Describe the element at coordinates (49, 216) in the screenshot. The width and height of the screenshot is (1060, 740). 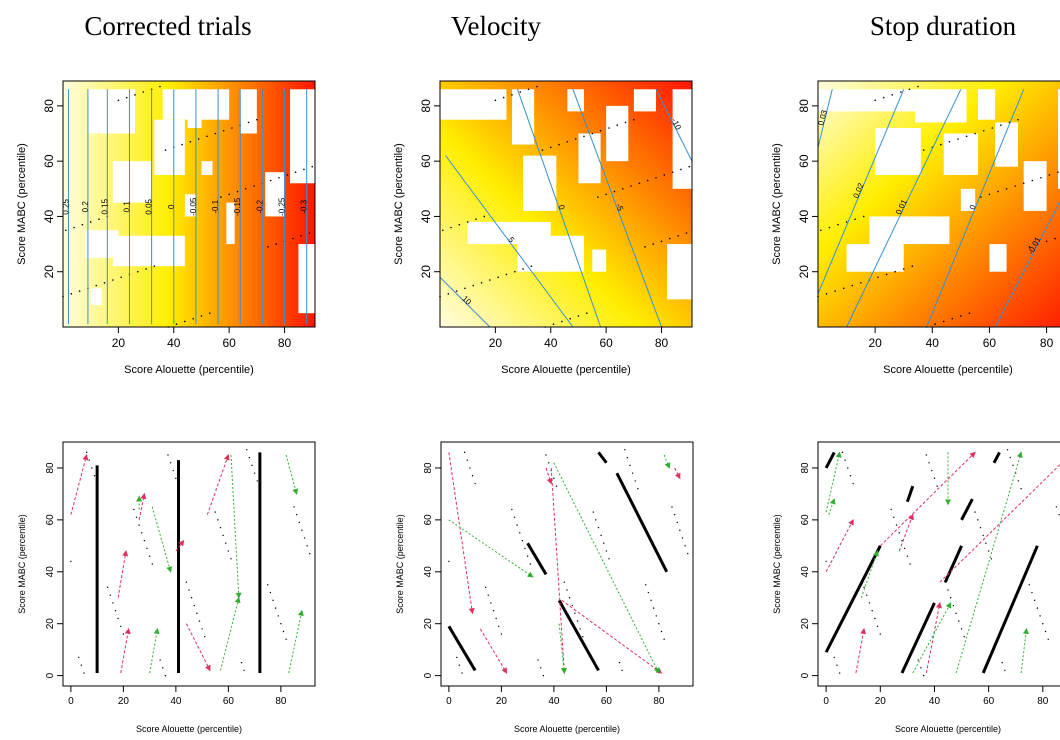
I see `y-tick-label: 40` at that location.